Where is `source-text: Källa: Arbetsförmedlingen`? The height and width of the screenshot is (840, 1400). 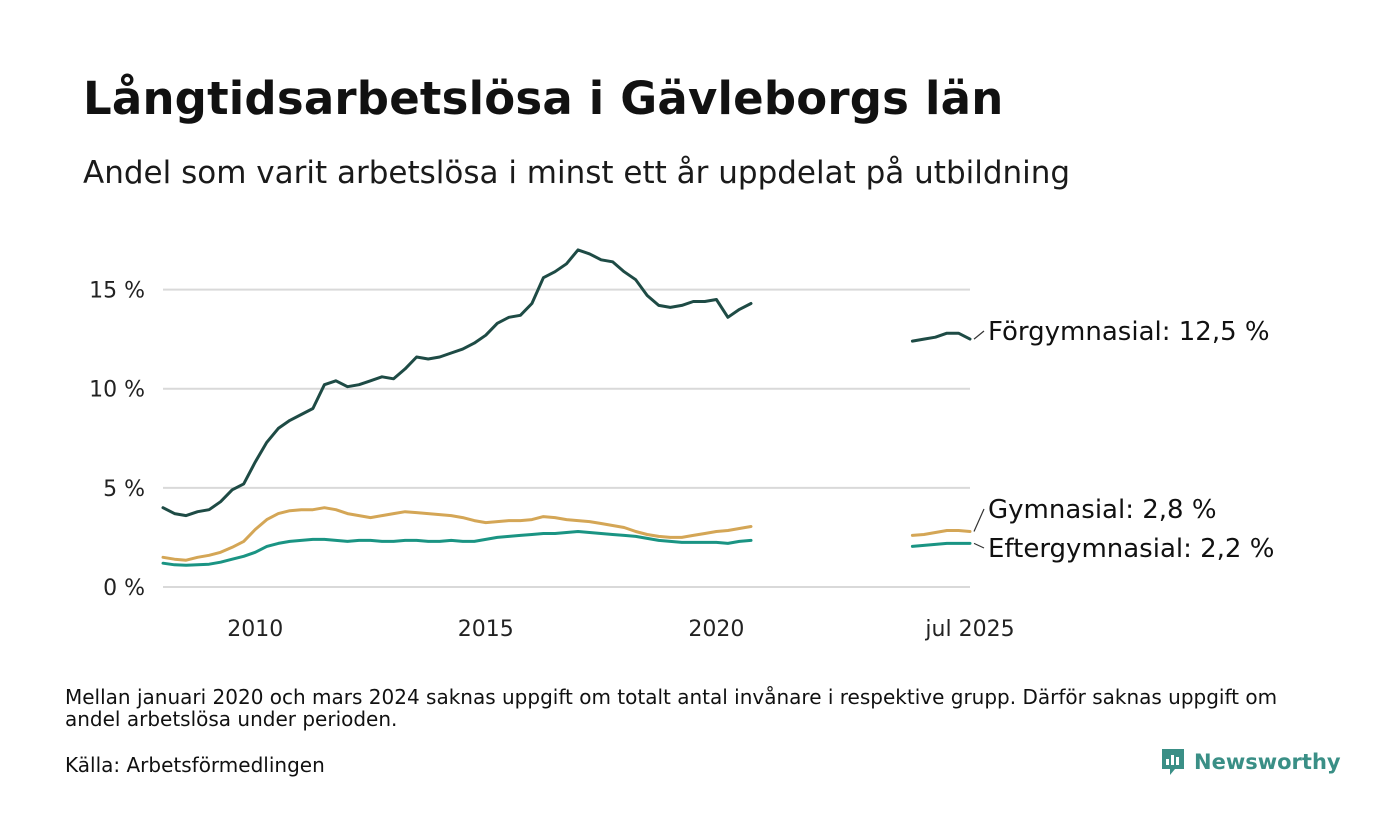
source-text: Källa: Arbetsförmedlingen is located at coordinates (195, 765).